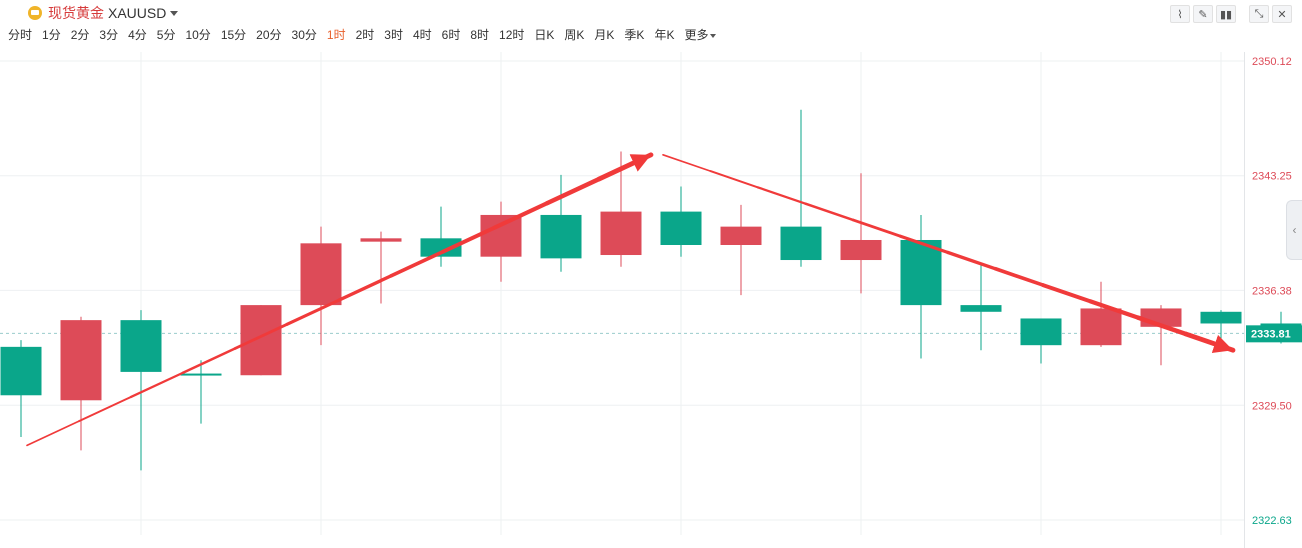  What do you see at coordinates (233, 35) in the screenshot?
I see `period-tab: 15分` at bounding box center [233, 35].